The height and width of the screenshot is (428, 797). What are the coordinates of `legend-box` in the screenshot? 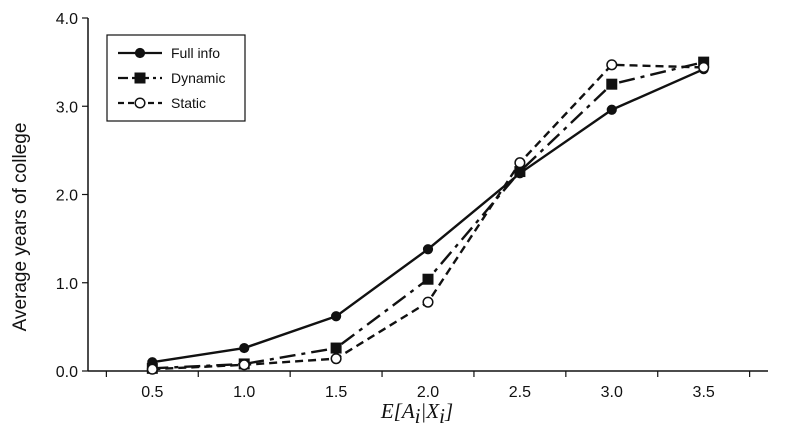 It's located at (176, 78).